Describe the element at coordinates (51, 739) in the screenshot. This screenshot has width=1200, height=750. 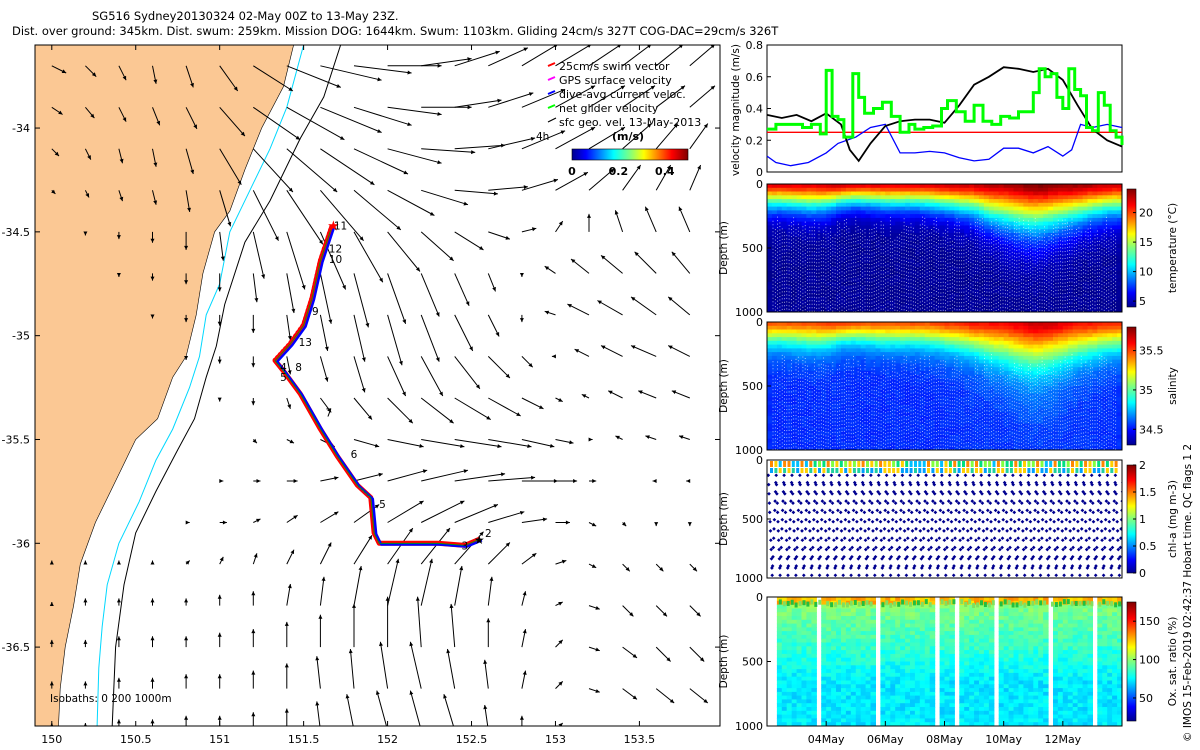
I see `map-x-tick-label: 150` at that location.